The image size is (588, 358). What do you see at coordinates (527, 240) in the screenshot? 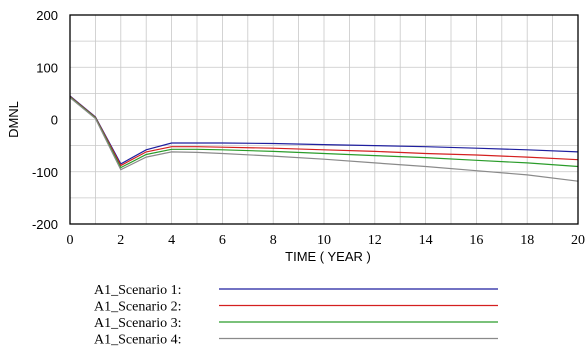
I see `x-tick-label: 18` at bounding box center [527, 240].